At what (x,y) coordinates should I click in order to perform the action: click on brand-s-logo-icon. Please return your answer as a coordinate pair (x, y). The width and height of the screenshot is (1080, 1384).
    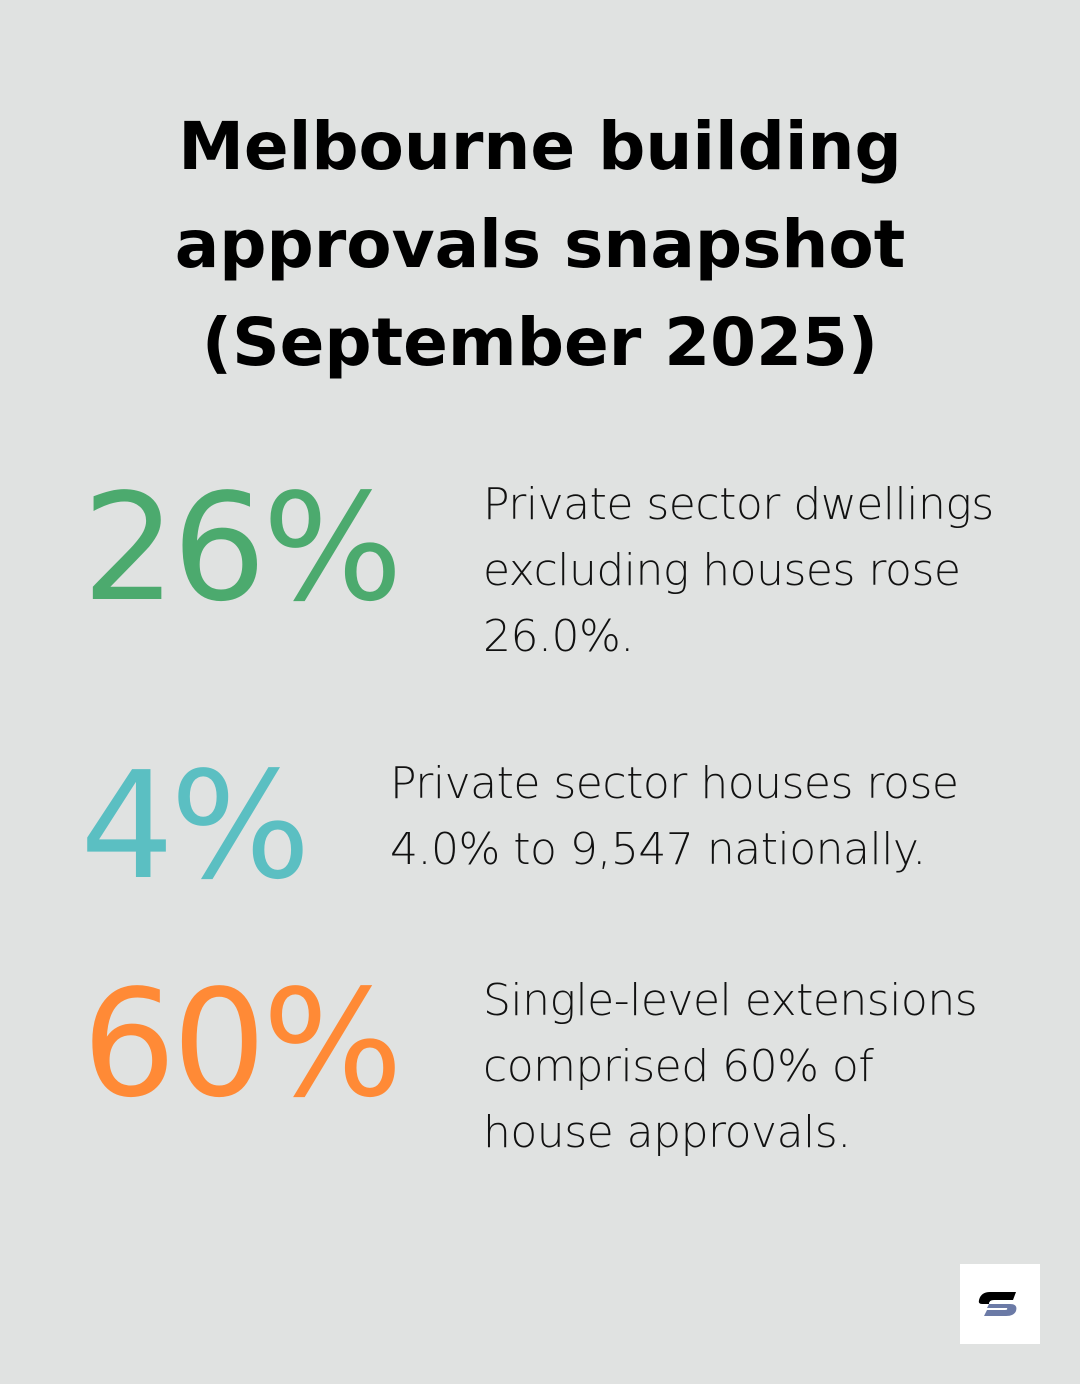
    Looking at the image, I should click on (997, 1304).